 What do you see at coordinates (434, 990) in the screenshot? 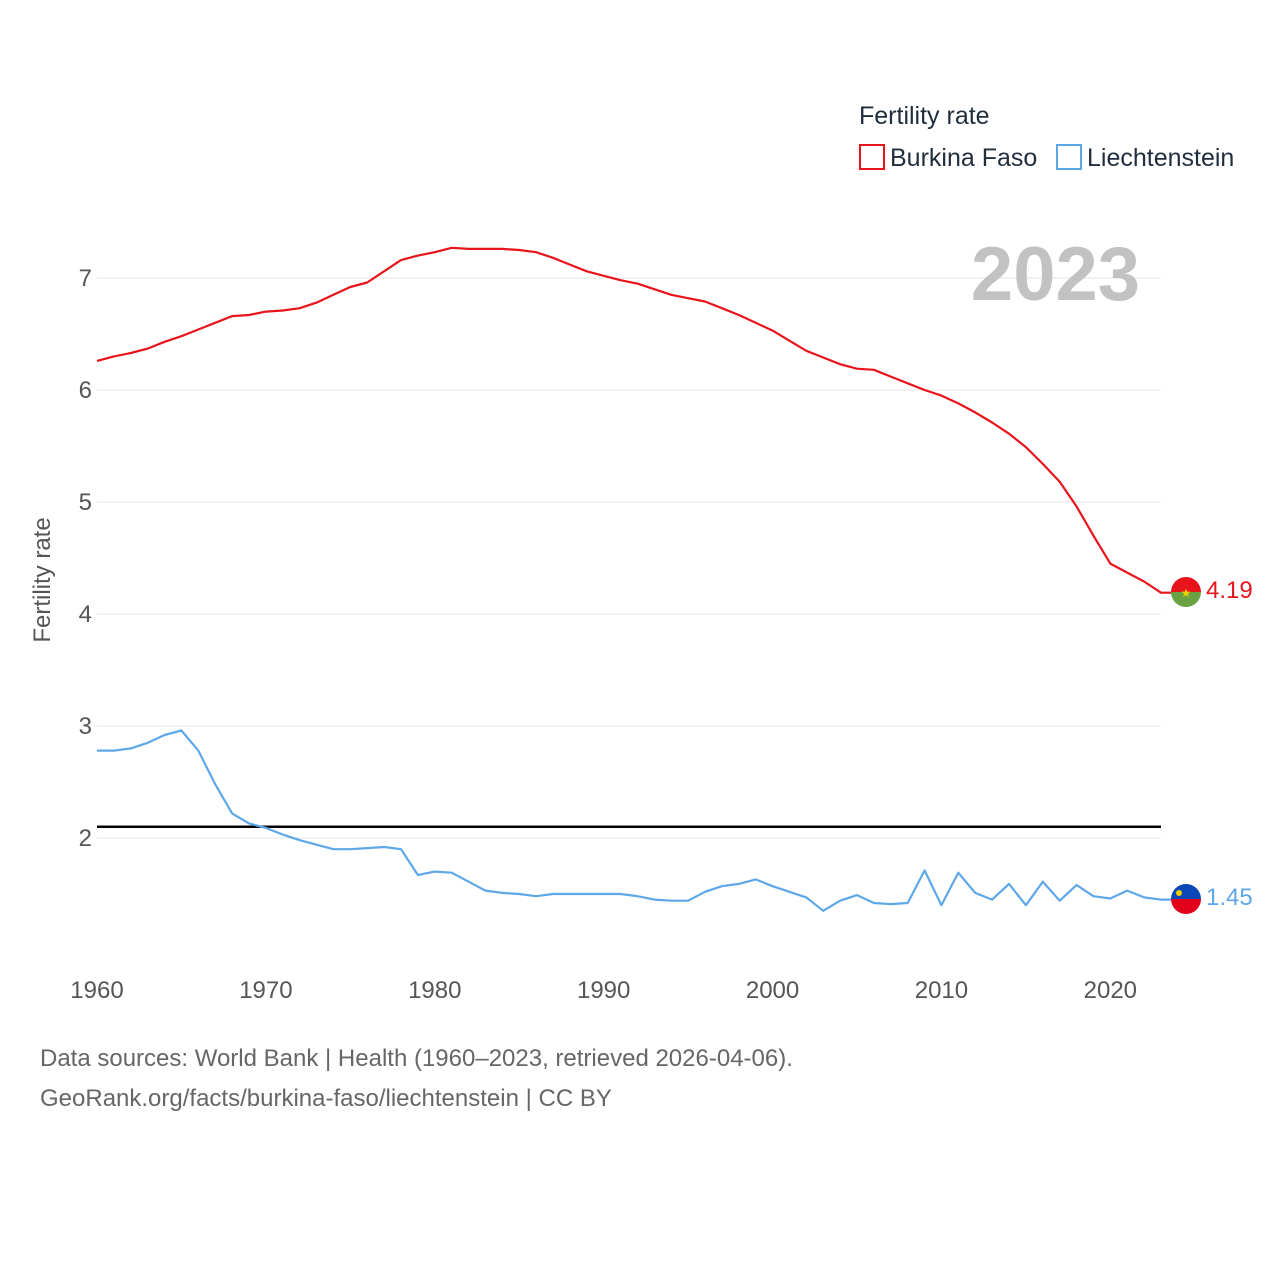
I see `x-tick-label: 1980` at bounding box center [434, 990].